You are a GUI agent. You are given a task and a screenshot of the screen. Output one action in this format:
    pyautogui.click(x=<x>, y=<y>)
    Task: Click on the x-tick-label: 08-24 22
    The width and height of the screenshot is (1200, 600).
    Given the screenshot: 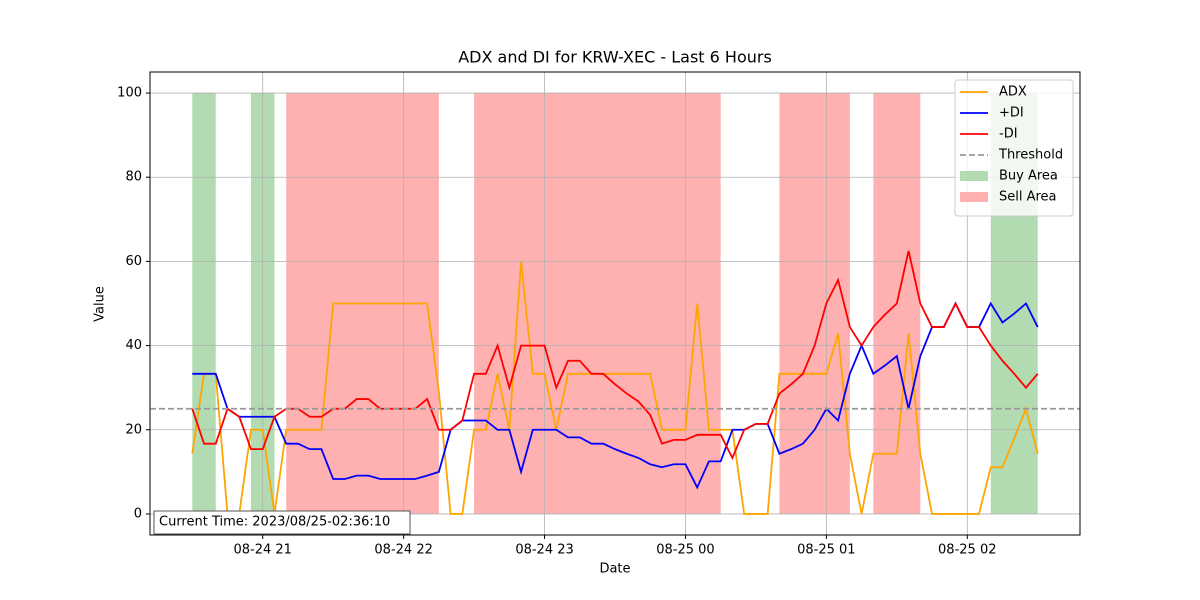 What is the action you would take?
    pyautogui.click(x=403, y=550)
    